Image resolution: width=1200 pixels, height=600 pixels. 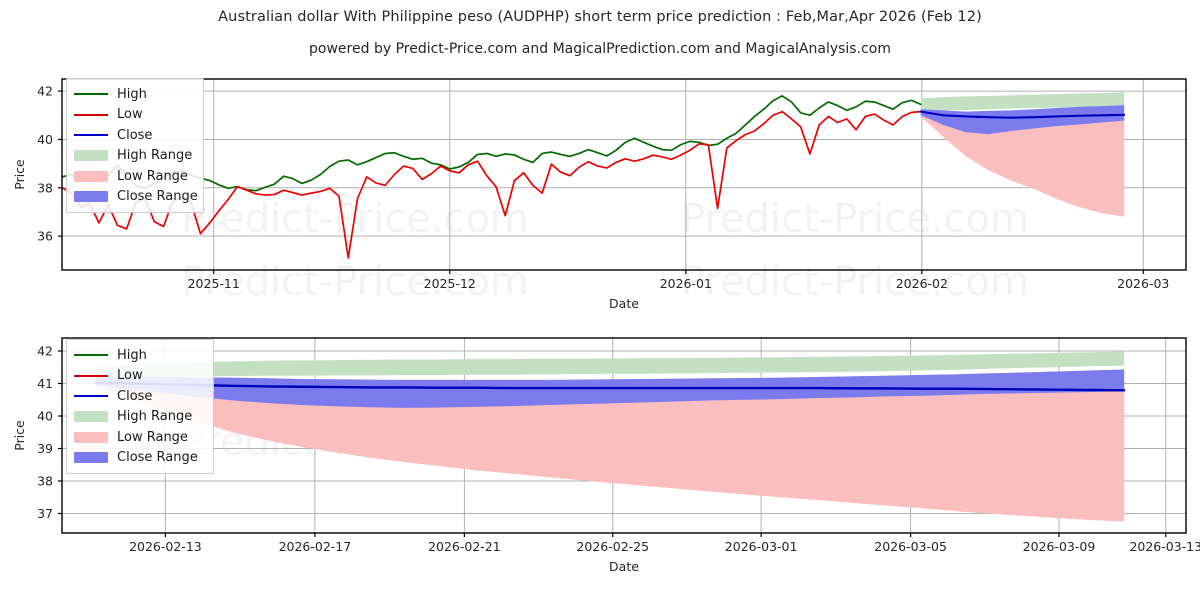 I want to click on y-tick-label: 41, so click(x=45, y=383).